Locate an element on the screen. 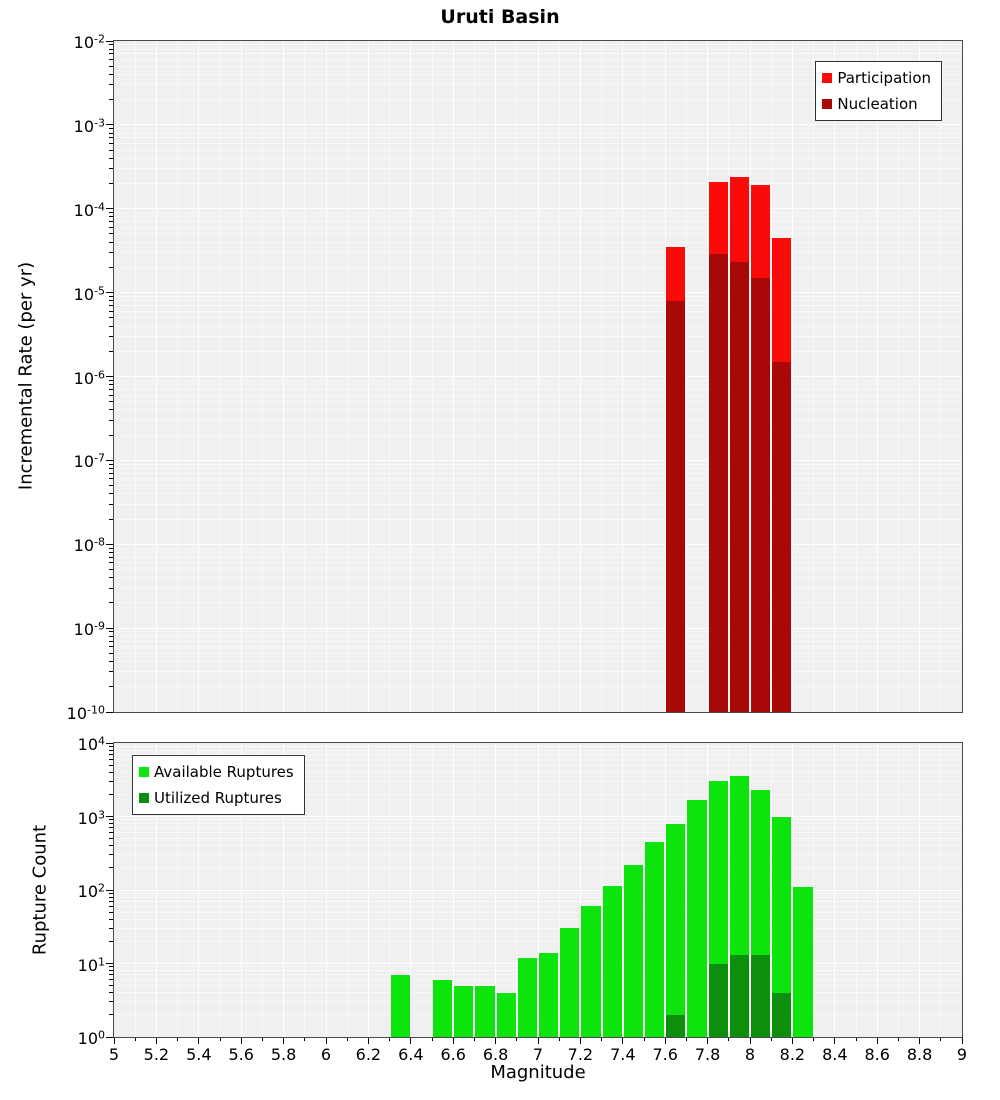 The width and height of the screenshot is (1000, 1100). y-tick-label: 10⁻⁹ is located at coordinates (89, 629).